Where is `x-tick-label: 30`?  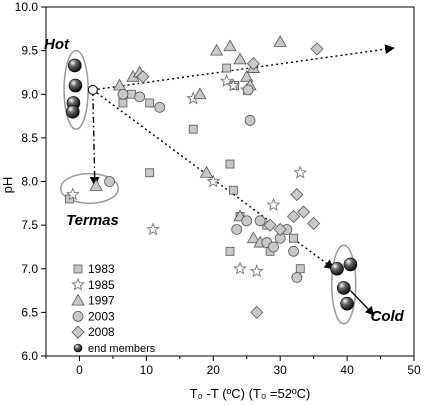 x-tick-label: 30 is located at coordinates (281, 370).